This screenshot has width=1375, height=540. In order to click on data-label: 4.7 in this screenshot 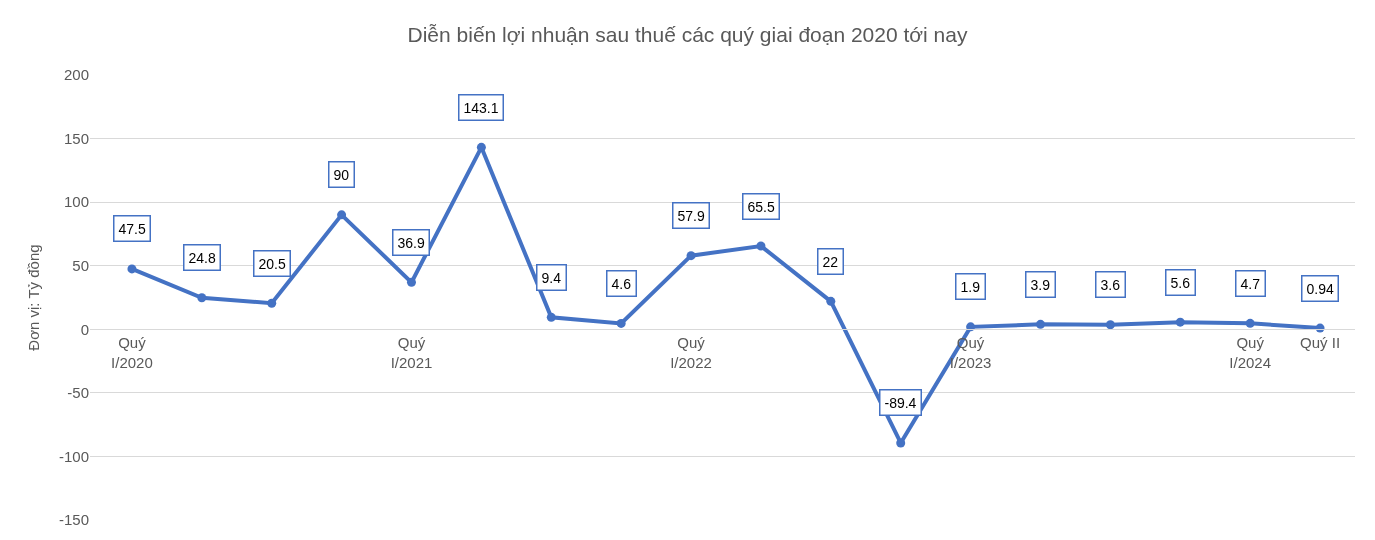, I will do `click(1250, 283)`.